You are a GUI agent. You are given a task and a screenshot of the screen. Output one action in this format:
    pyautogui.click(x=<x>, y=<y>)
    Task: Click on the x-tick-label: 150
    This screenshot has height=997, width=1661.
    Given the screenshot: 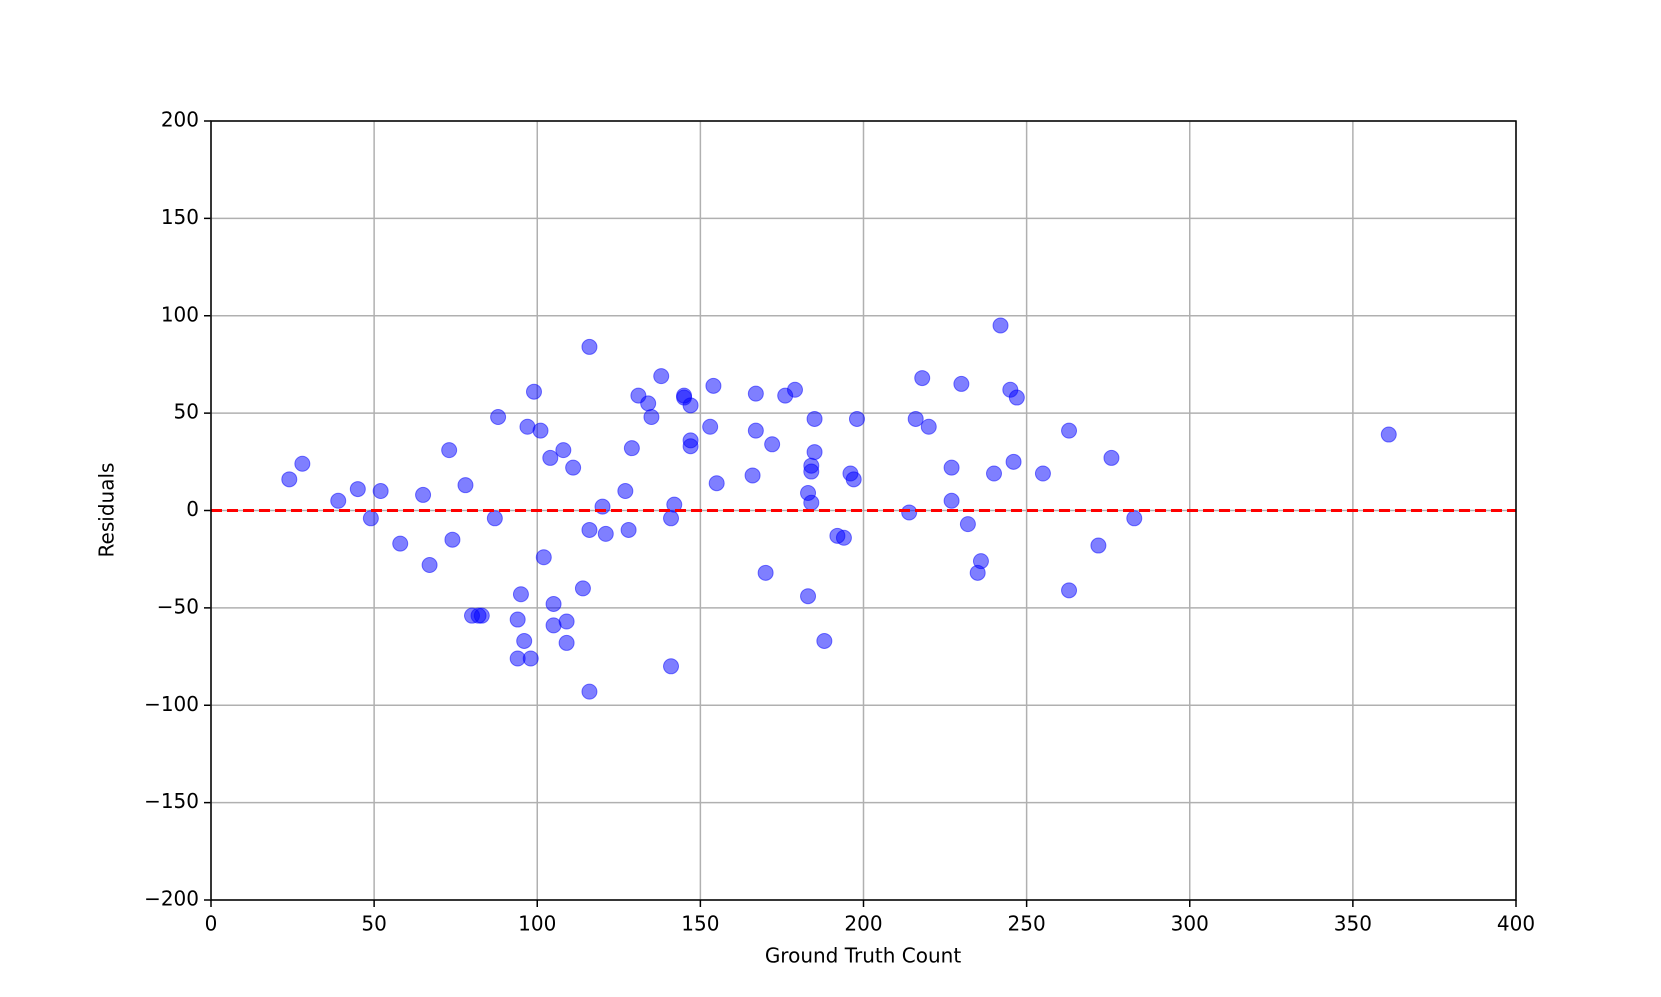 What is the action you would take?
    pyautogui.click(x=700, y=924)
    